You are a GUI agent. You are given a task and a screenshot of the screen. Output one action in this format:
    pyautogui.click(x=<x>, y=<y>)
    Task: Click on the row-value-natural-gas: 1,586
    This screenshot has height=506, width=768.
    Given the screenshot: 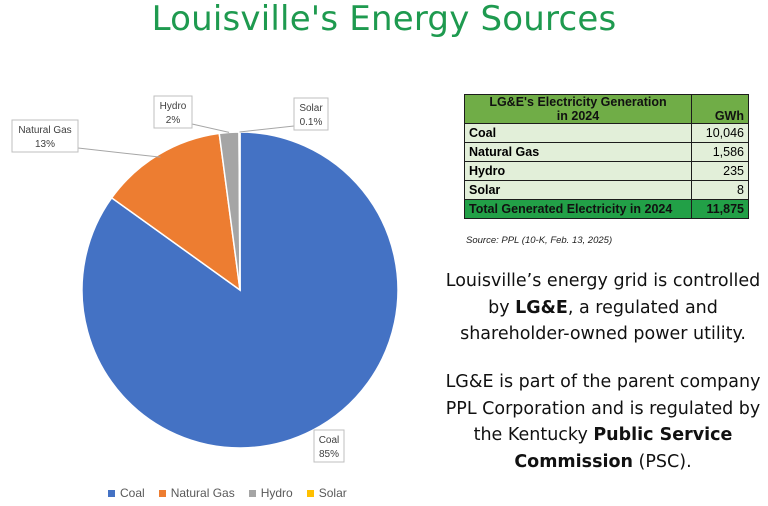 What is the action you would take?
    pyautogui.click(x=720, y=152)
    